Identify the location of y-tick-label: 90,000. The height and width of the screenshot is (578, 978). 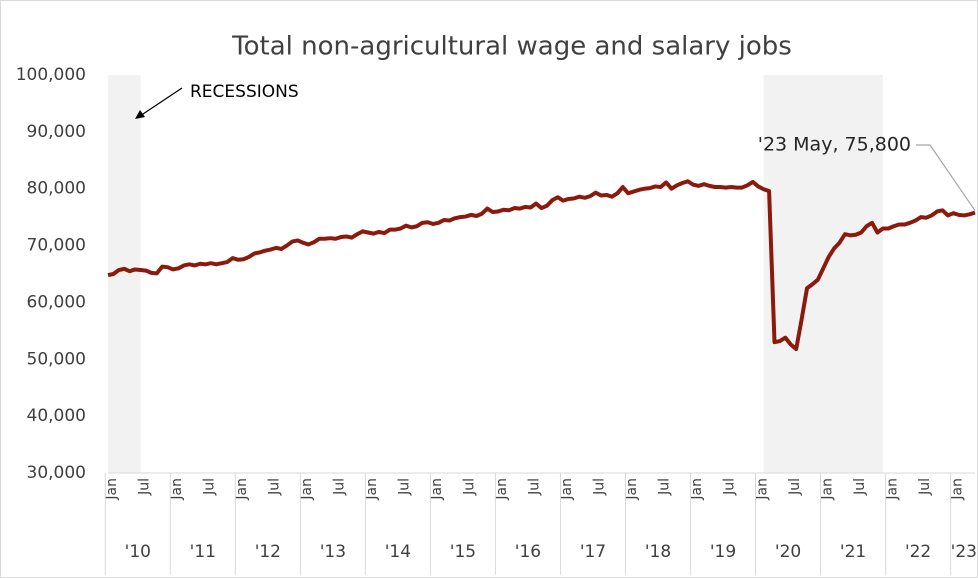
(56, 132).